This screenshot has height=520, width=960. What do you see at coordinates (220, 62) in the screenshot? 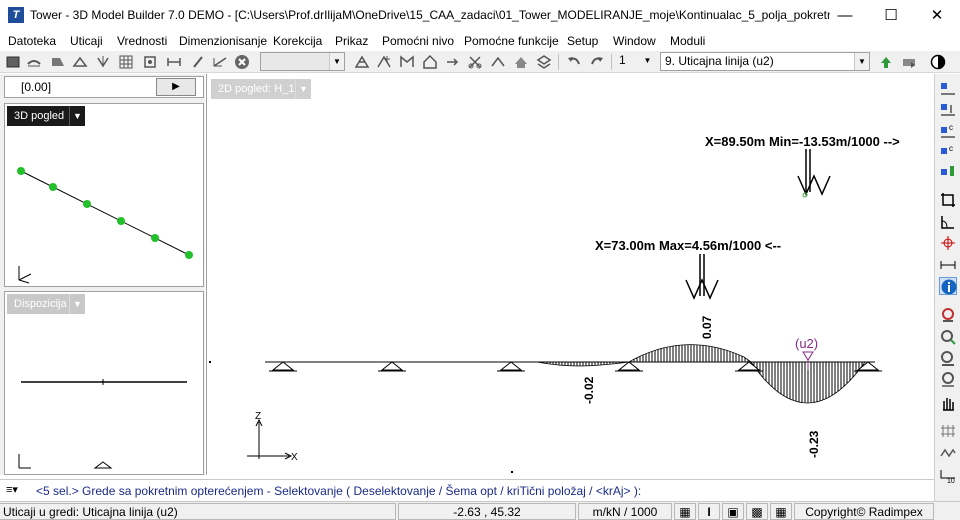
I see `measure-icon` at bounding box center [220, 62].